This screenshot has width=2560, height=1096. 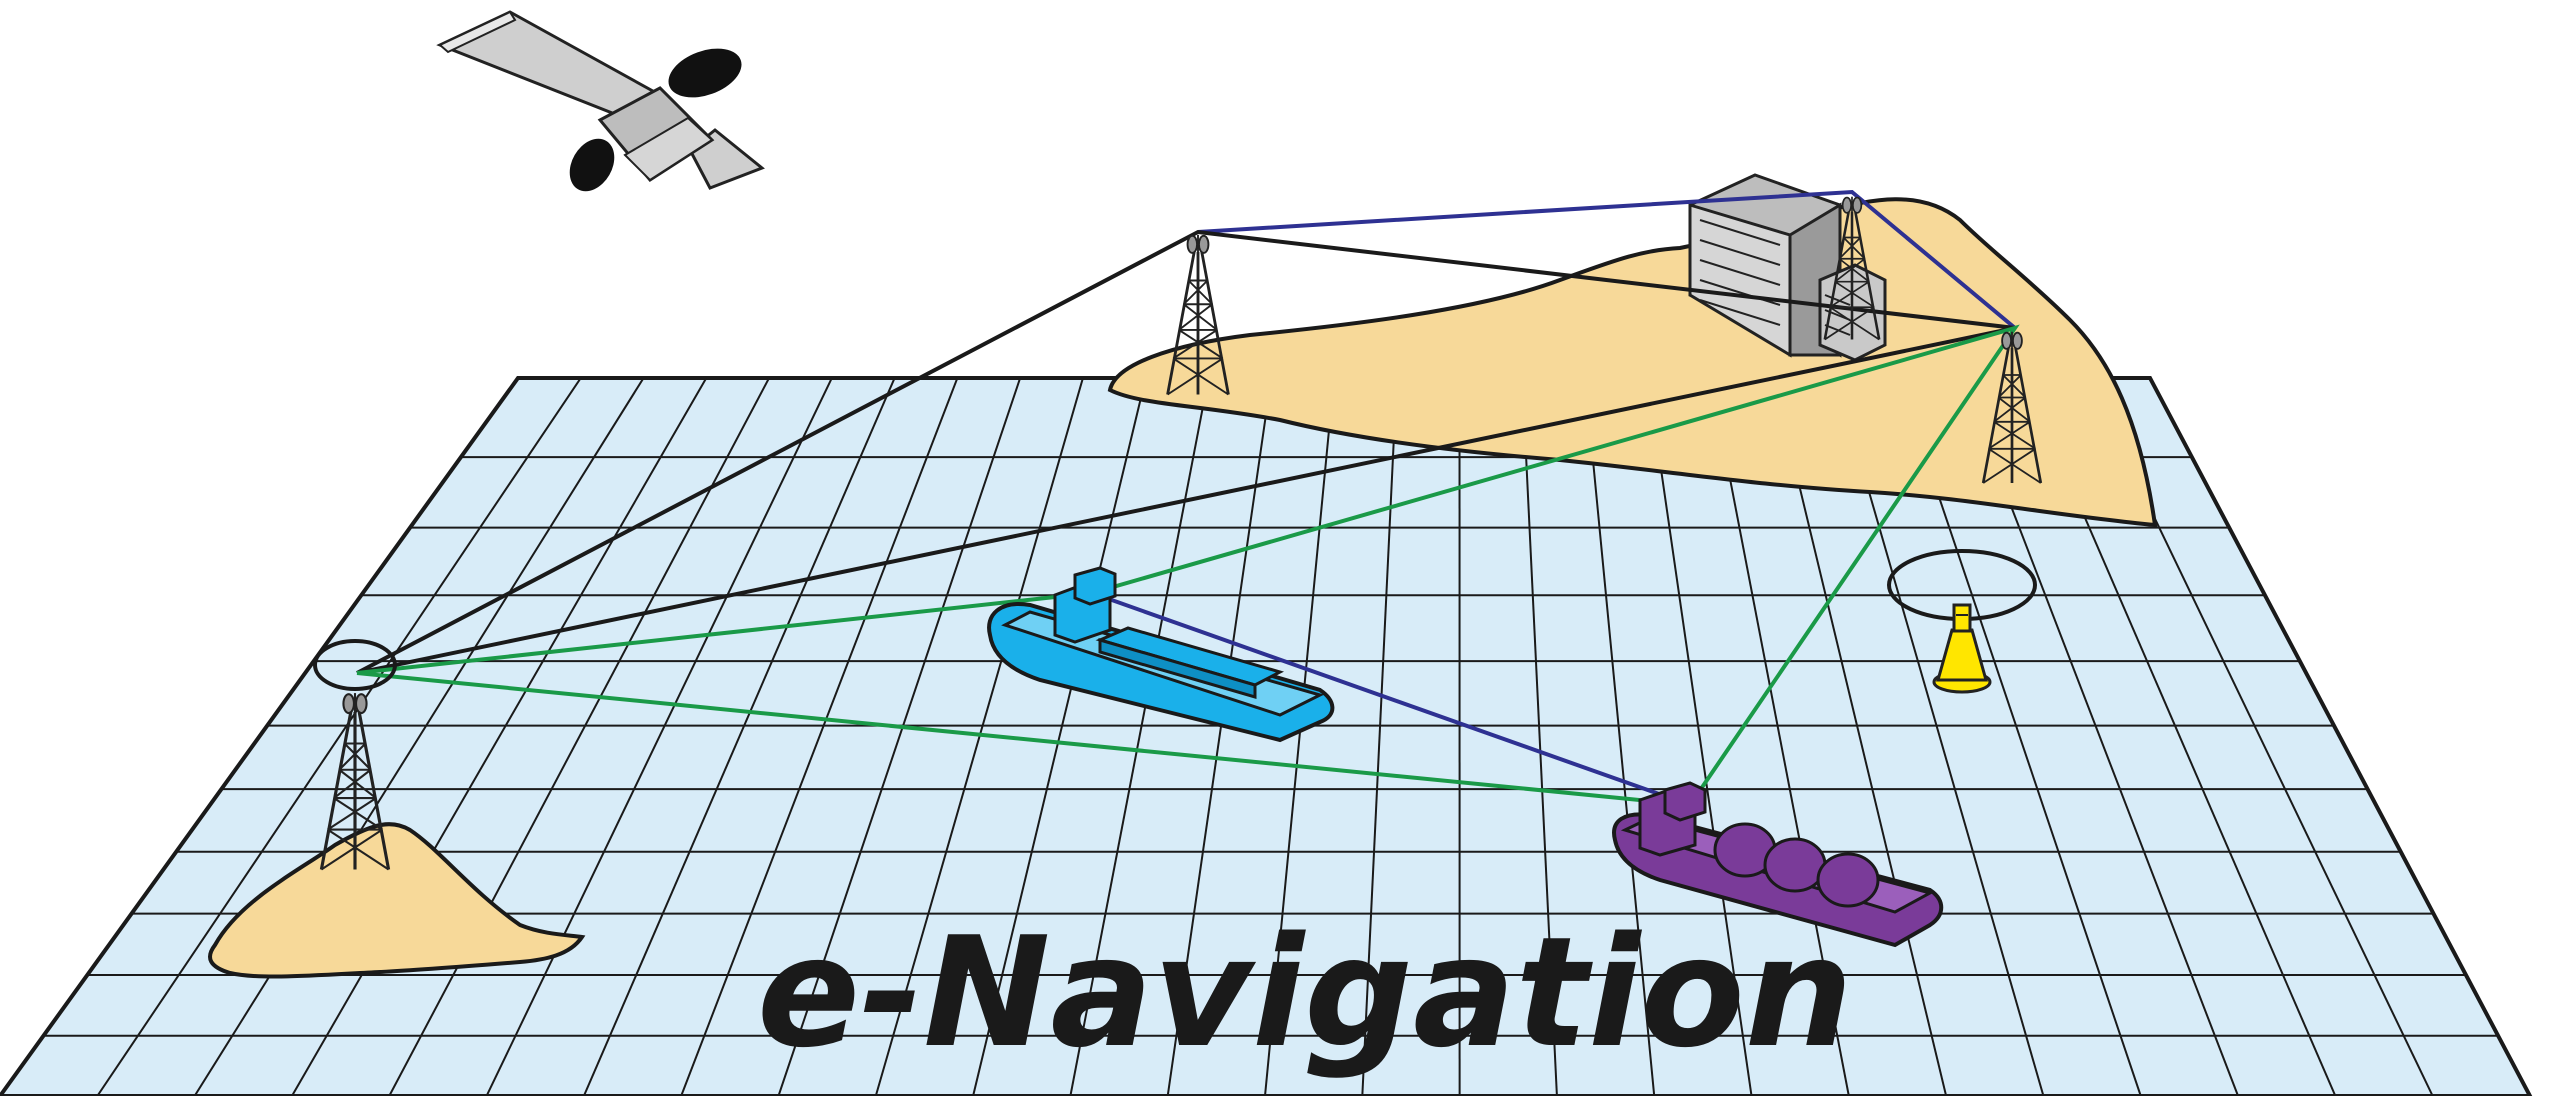 I want to click on page-title: e-Navigation, so click(x=1305, y=992).